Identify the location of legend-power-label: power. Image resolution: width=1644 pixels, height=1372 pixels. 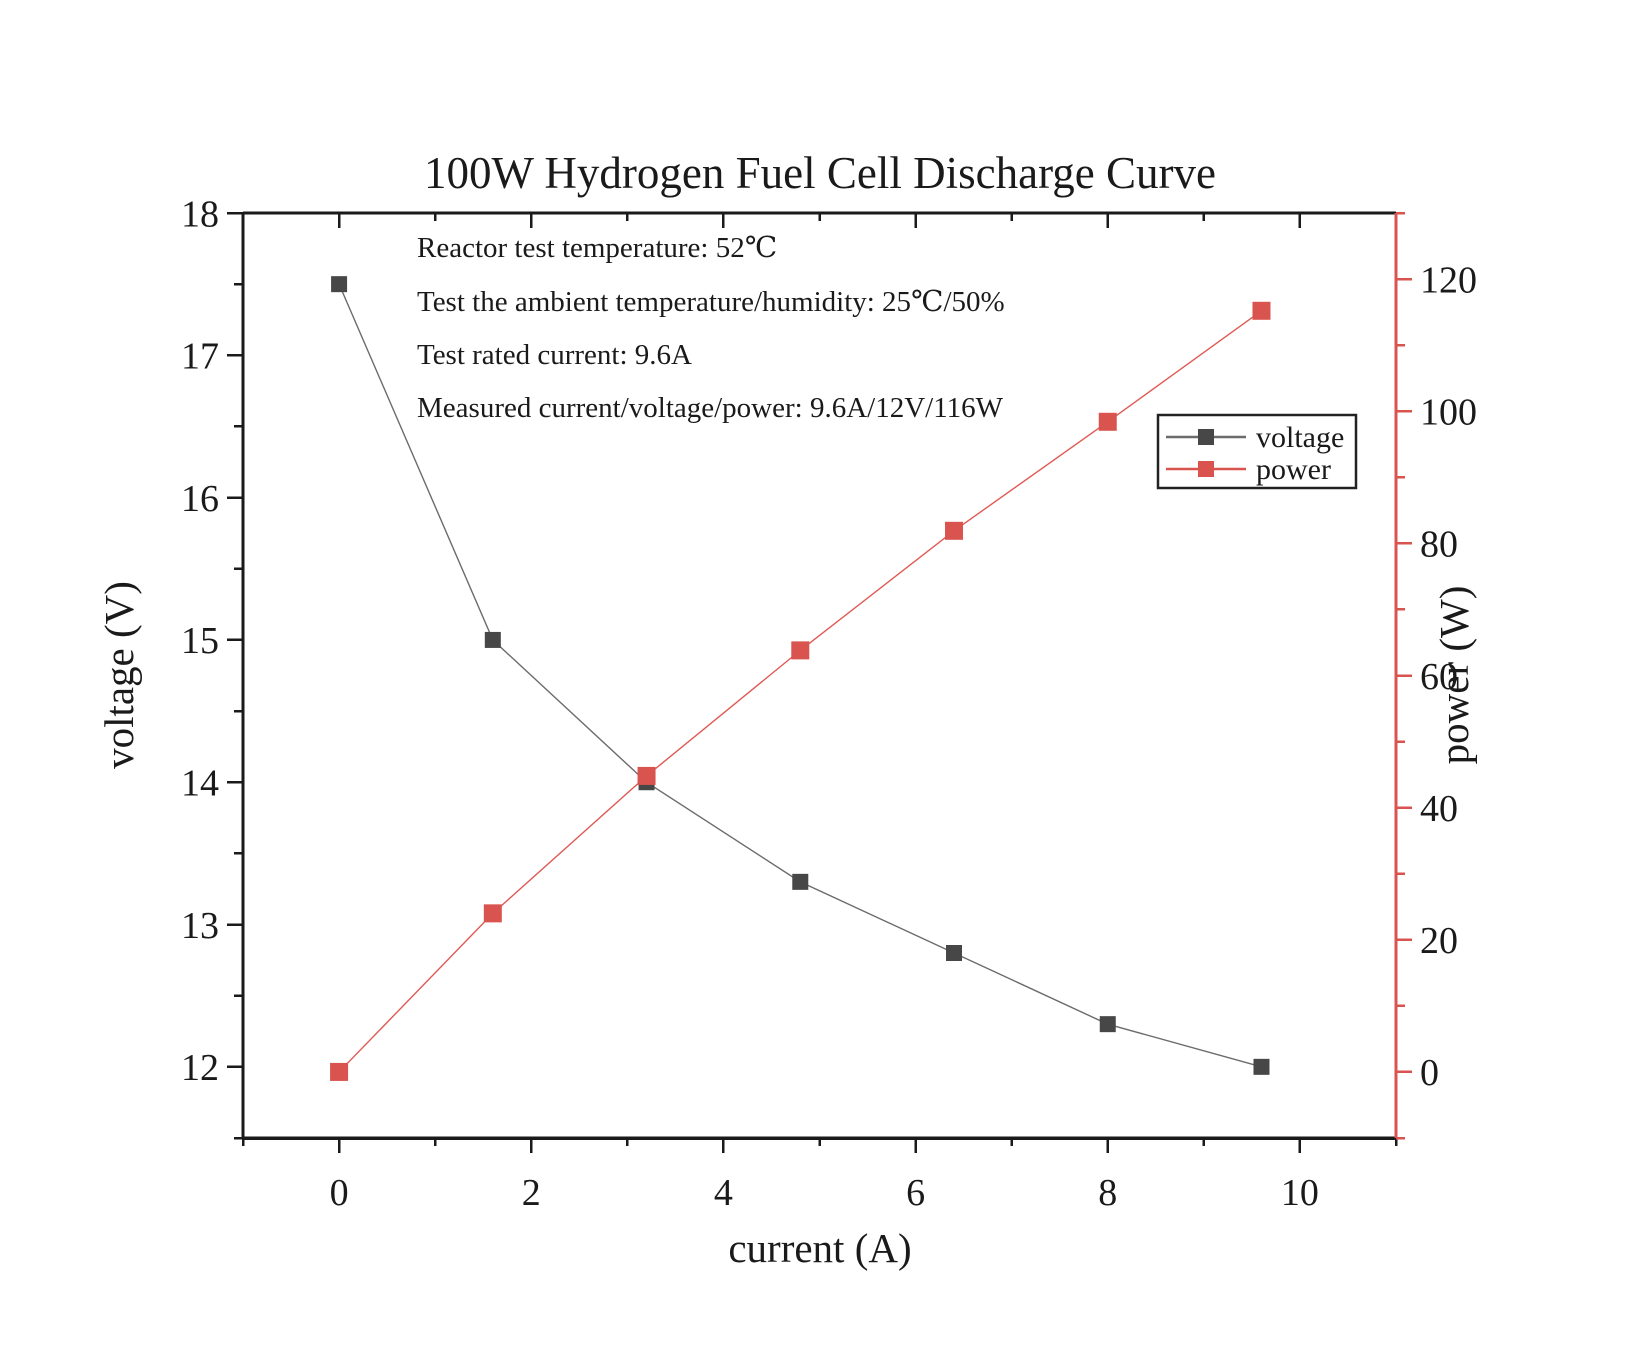
(1293, 469).